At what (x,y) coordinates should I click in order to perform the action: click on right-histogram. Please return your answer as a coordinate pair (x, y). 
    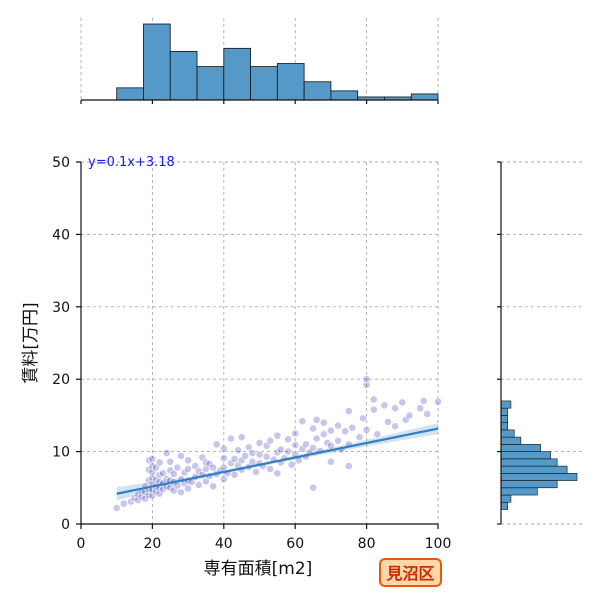
    Looking at the image, I should click on (539, 455).